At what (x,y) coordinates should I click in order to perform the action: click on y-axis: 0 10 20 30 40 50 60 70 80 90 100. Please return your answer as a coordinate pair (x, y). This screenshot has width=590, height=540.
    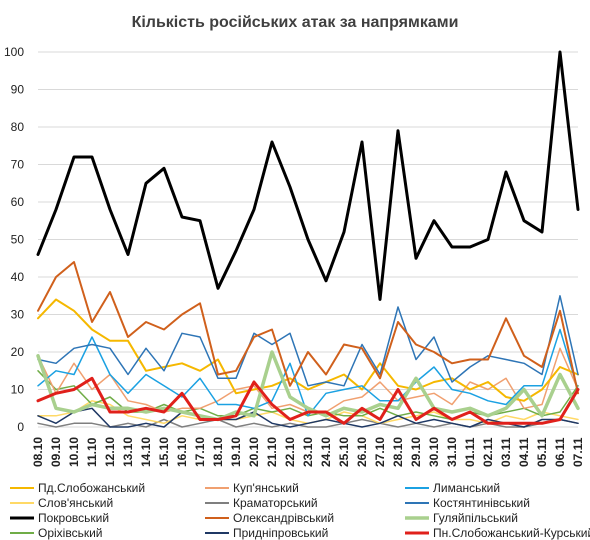
    Looking at the image, I should click on (14, 239).